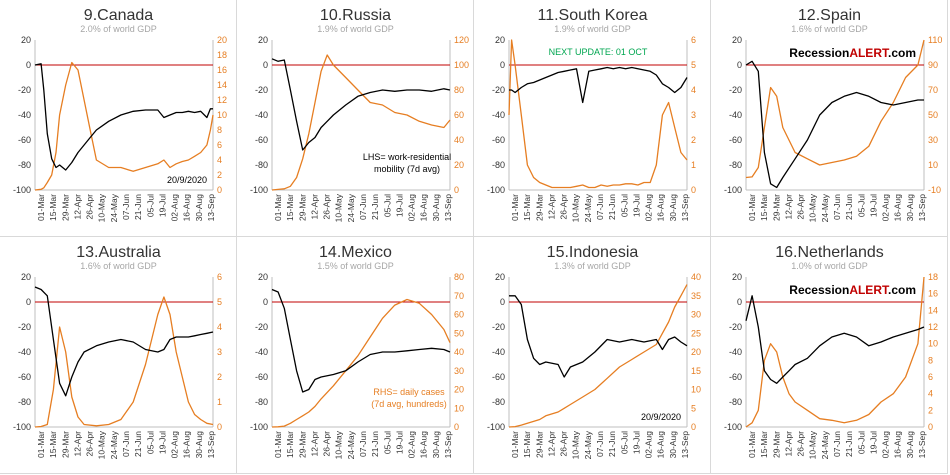 This screenshot has width=950, height=475. I want to click on y-right-tick: 70, so click(933, 90).